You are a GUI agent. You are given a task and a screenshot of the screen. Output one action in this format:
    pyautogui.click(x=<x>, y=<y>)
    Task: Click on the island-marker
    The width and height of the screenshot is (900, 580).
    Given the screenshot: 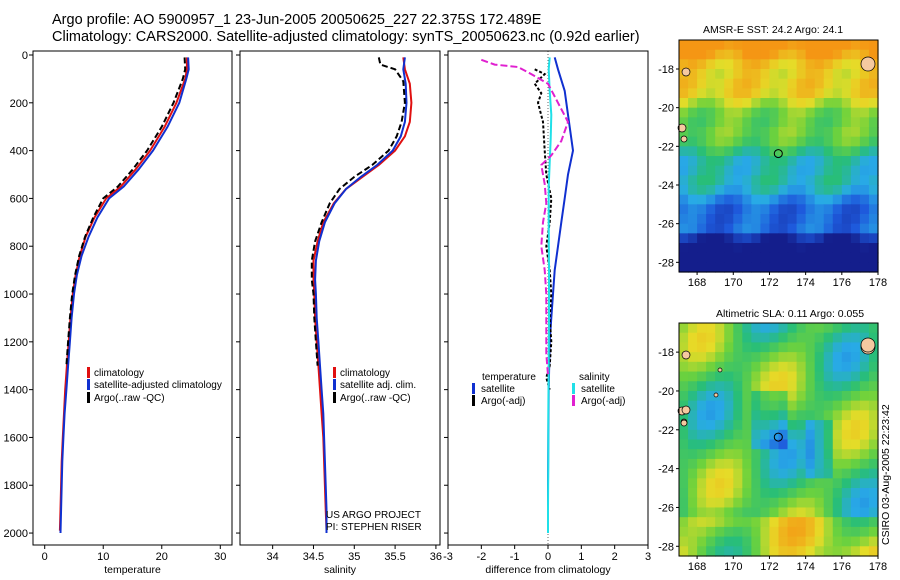 What is the action you would take?
    pyautogui.click(x=868, y=64)
    